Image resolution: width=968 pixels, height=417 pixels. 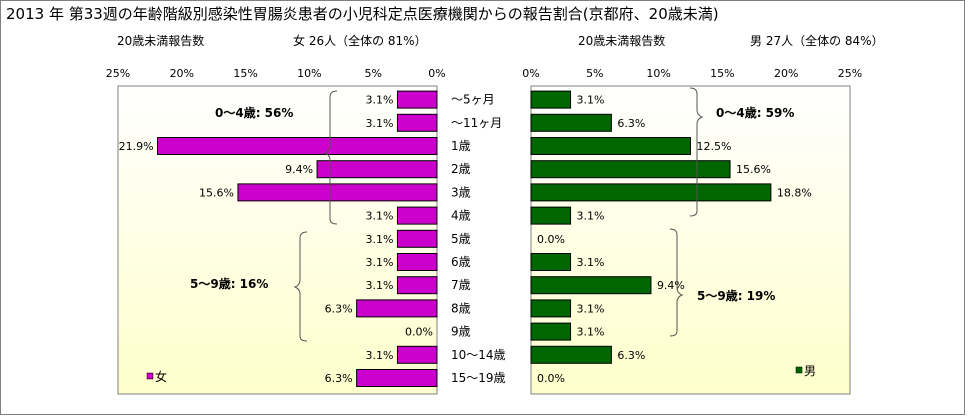 What do you see at coordinates (161, 376) in the screenshot?
I see `female-legend-label: 女` at bounding box center [161, 376].